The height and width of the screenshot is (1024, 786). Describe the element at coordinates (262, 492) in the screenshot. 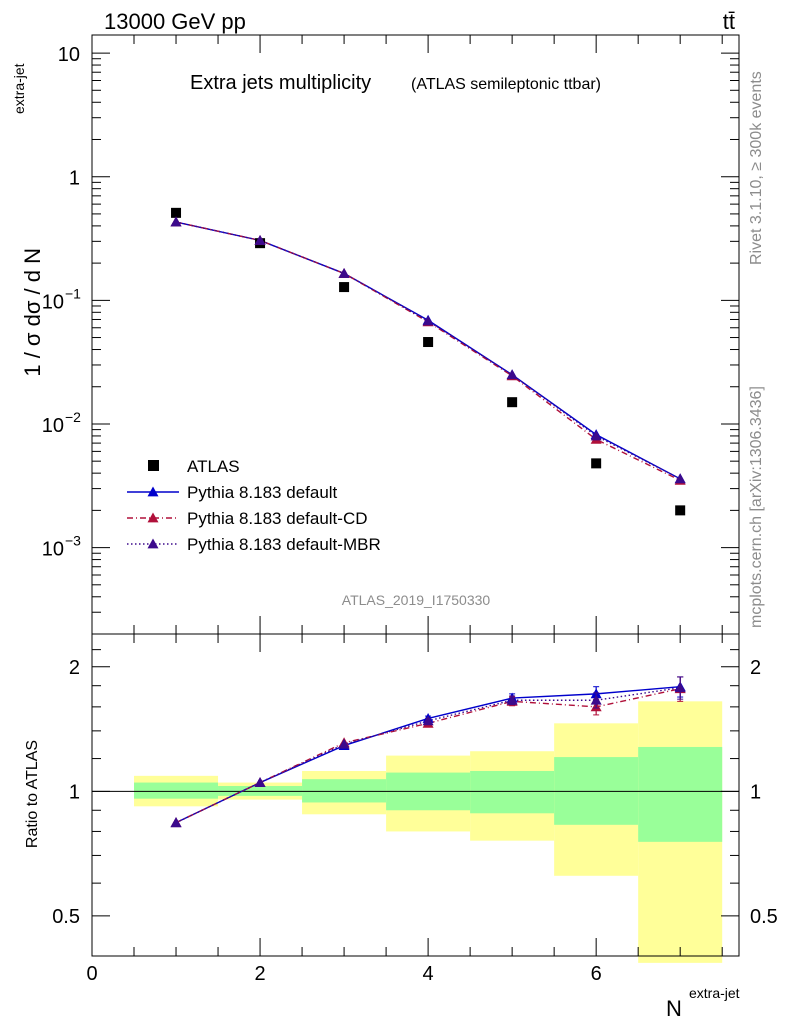

I see `legend-label-1: Pythia 8.183 default` at that location.